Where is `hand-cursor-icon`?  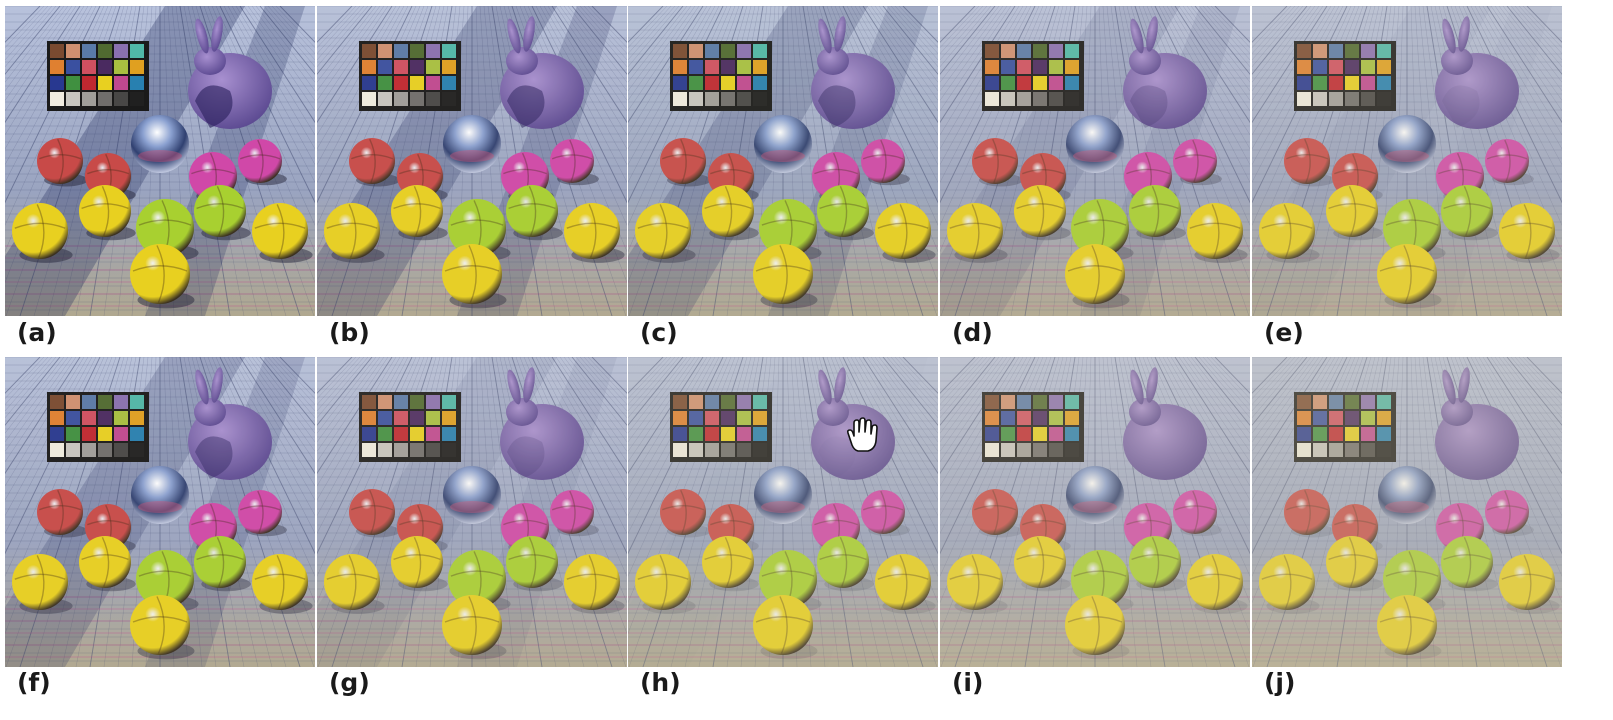
hand-cursor-icon is located at coordinates (862, 434).